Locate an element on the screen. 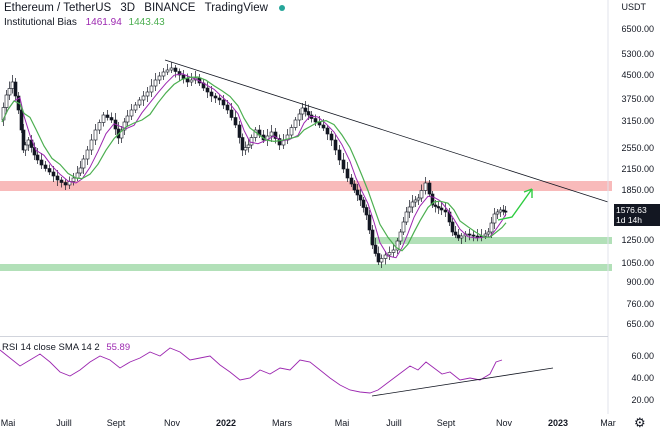 The width and height of the screenshot is (660, 431). currency-label: USDT is located at coordinates (634, 7).